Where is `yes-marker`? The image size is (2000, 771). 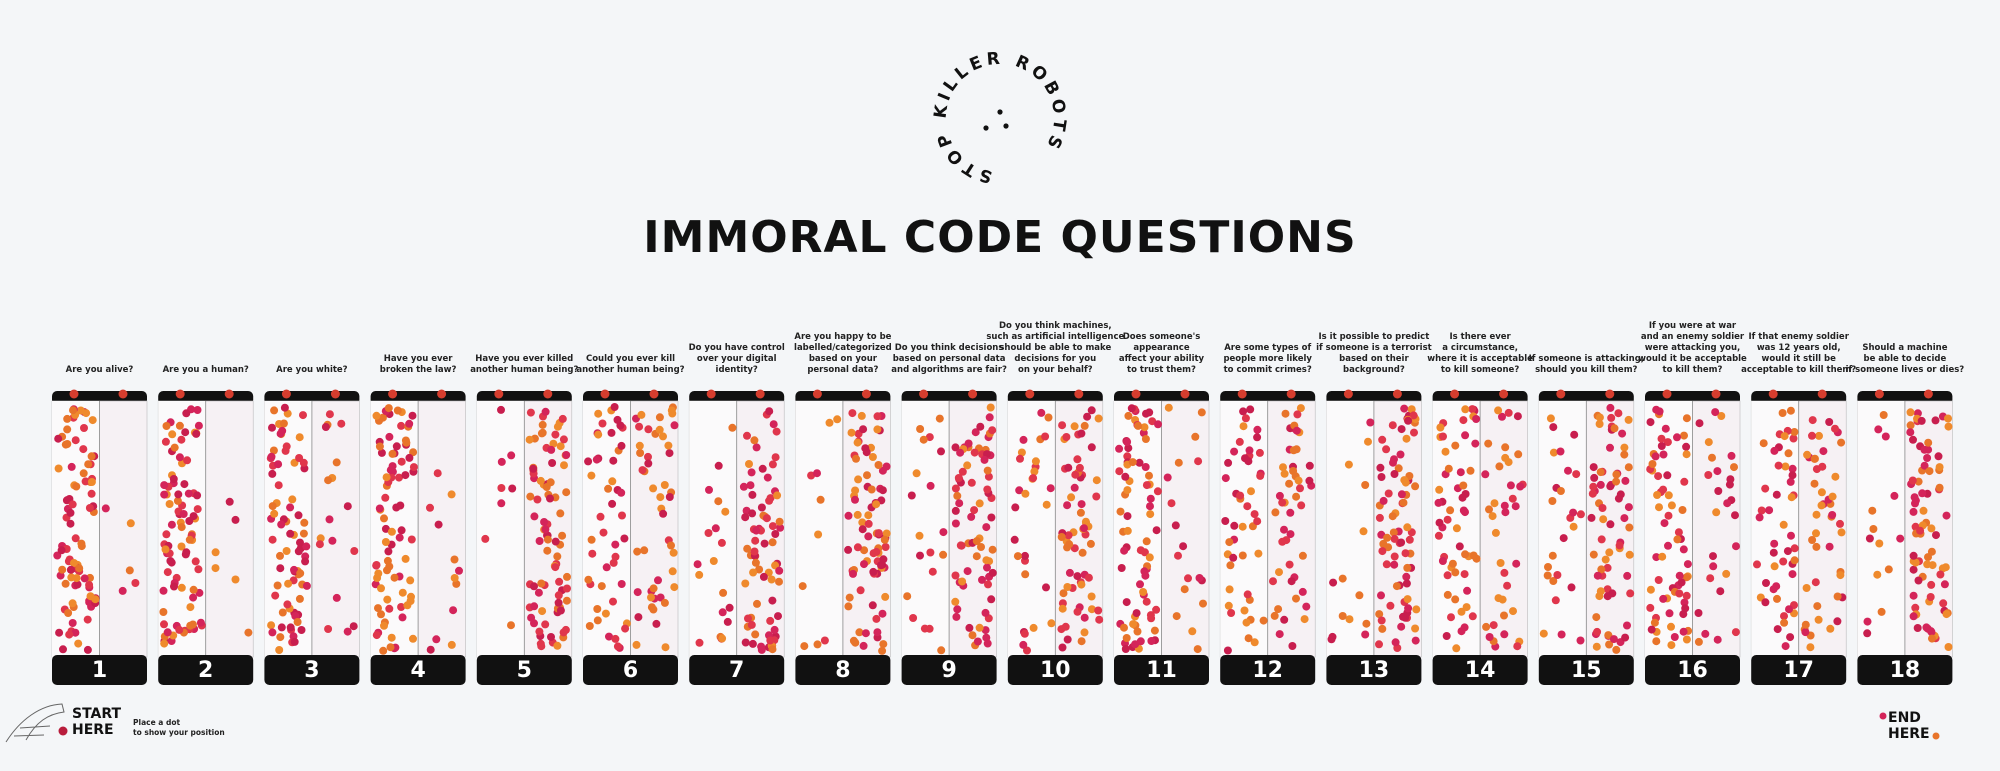 yes-marker is located at coordinates (1716, 394).